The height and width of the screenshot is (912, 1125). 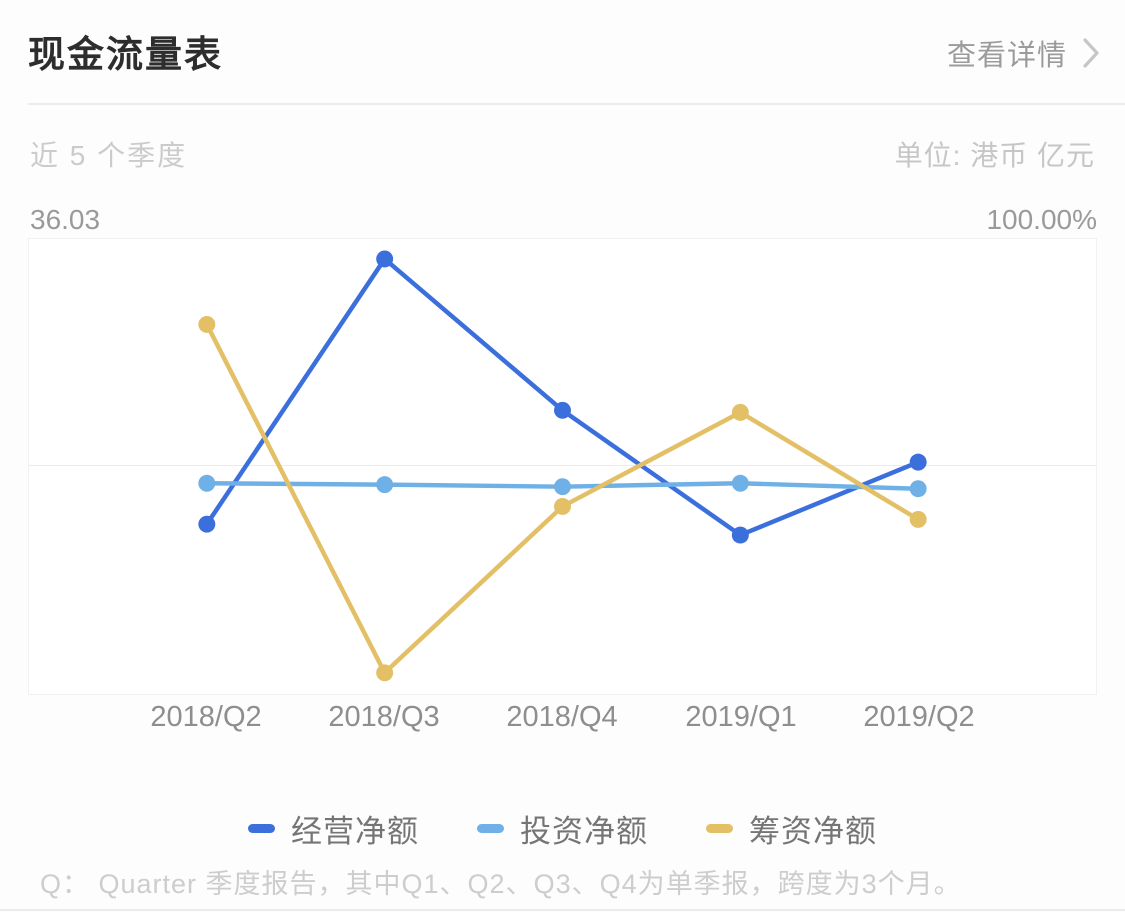 I want to click on x-axis-label: 2018/Q2, so click(x=206, y=717).